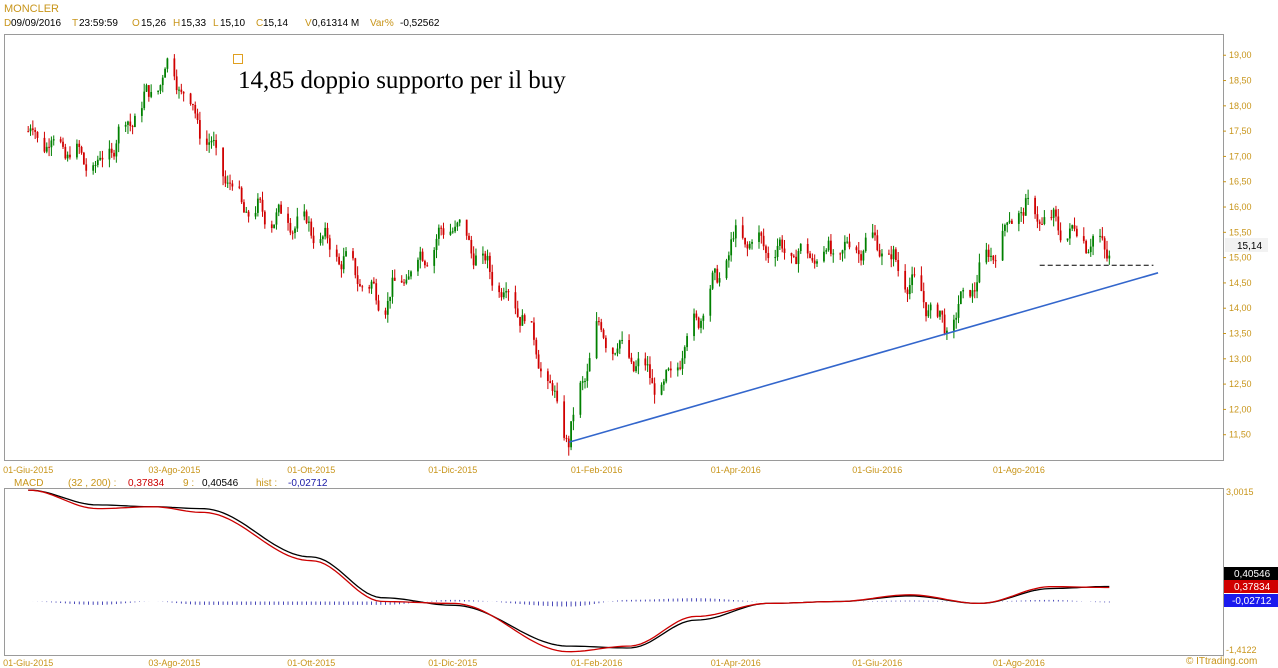 The image size is (1278, 668). Describe the element at coordinates (863, 358) in the screenshot. I see `support-trendline` at that location.